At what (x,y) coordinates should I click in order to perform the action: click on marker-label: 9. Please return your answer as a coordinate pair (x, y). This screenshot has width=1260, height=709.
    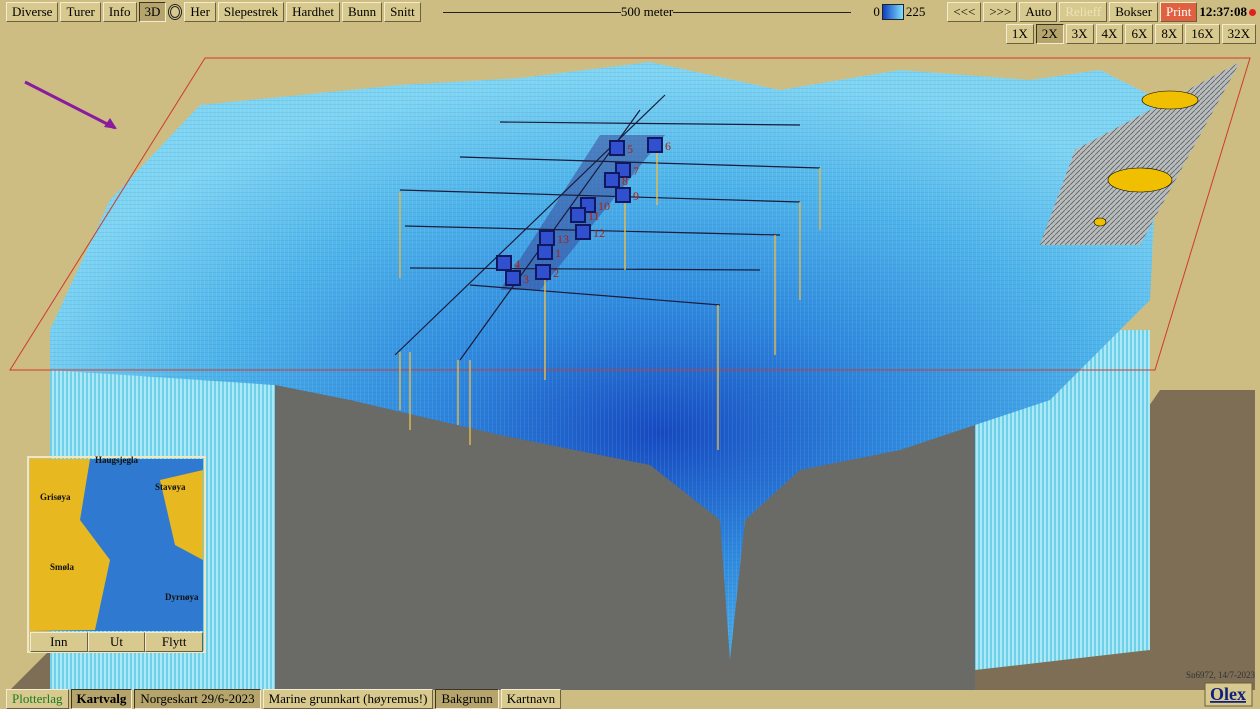
    Looking at the image, I should click on (636, 196).